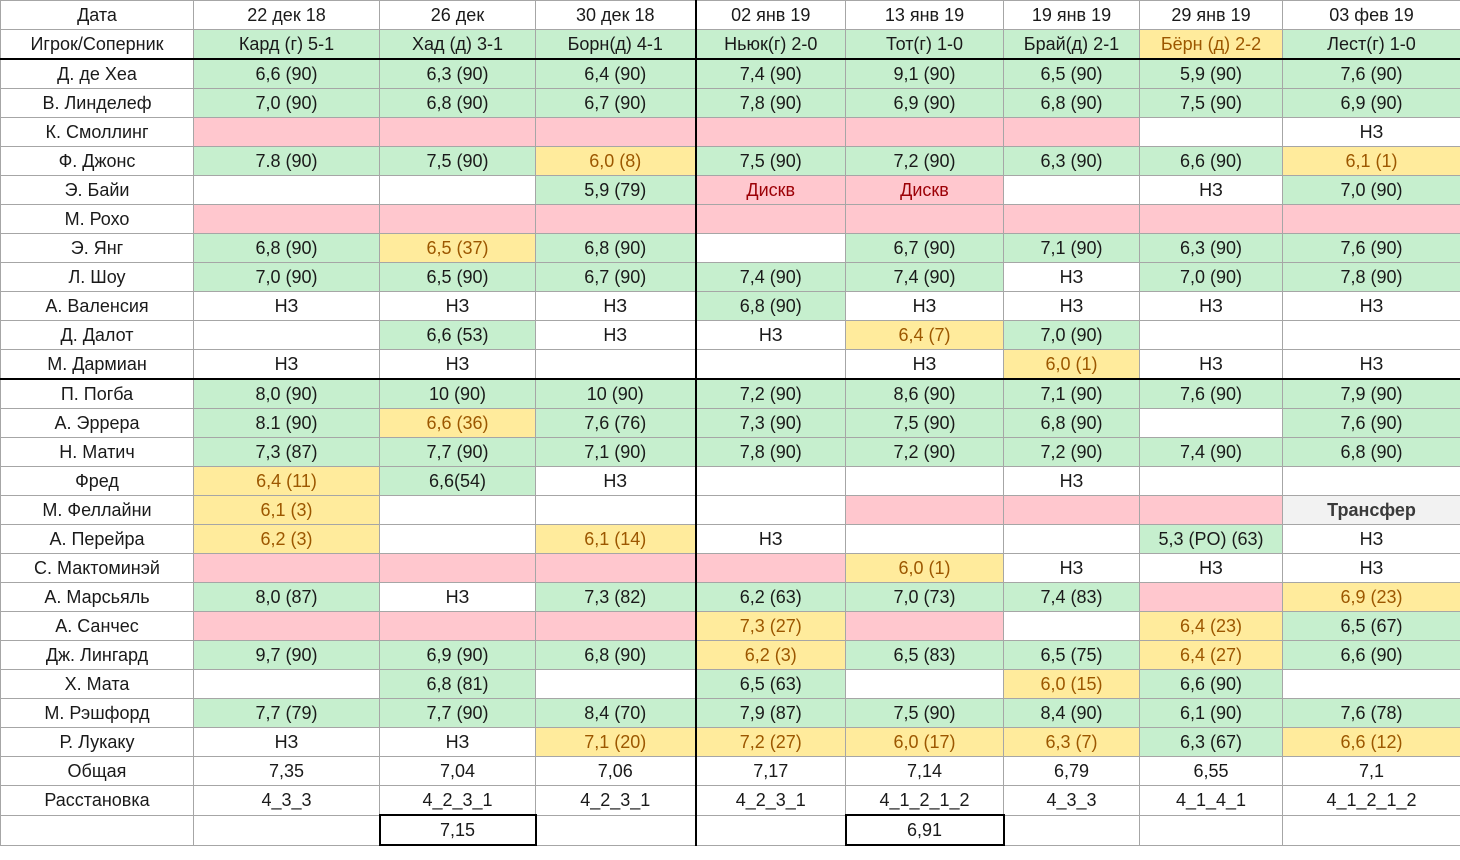 The width and height of the screenshot is (1460, 860). I want to click on rating-cell: 6,4 (23), so click(1211, 626).